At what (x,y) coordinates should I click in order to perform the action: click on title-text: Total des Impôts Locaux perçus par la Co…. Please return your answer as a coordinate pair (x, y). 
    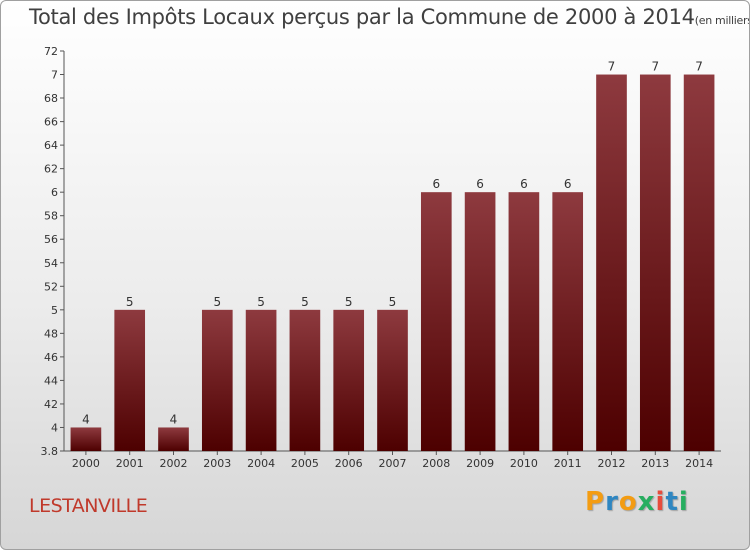
    Looking at the image, I should click on (362, 17).